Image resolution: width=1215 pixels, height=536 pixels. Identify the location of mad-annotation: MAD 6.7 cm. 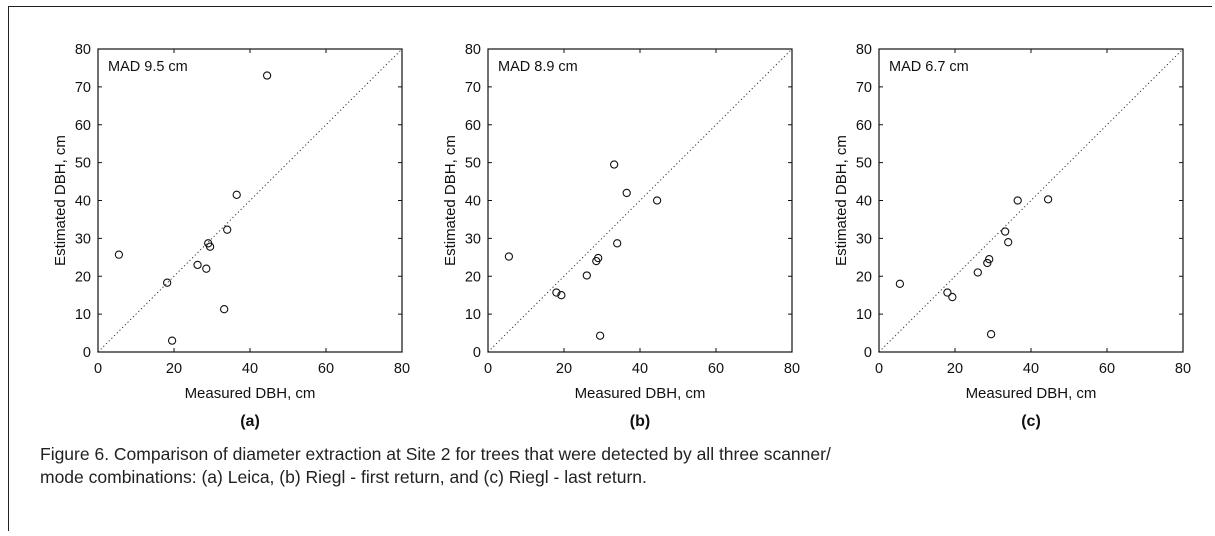
(929, 67).